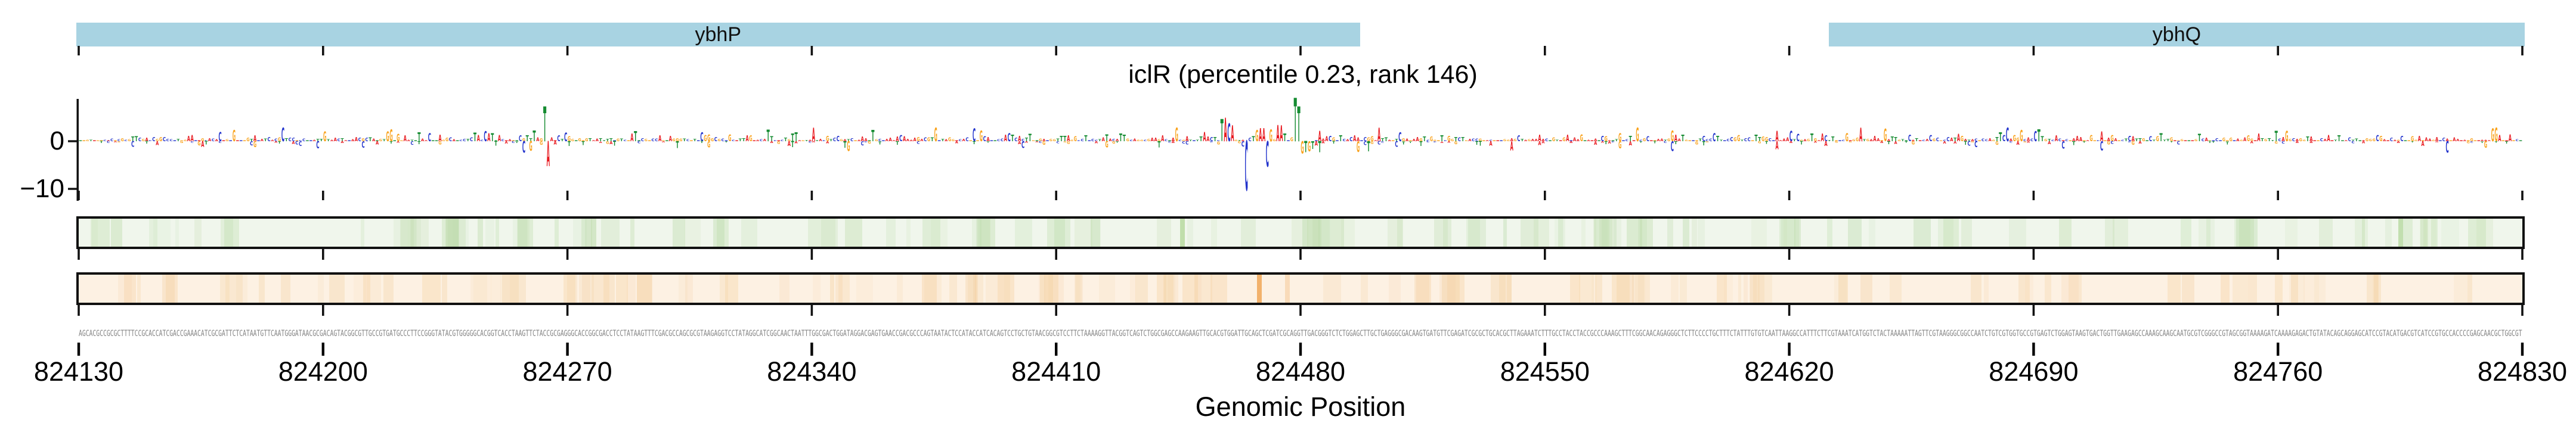 The height and width of the screenshot is (429, 2576). Describe the element at coordinates (323, 371) in the screenshot. I see `x-tick-label: 824200` at that location.